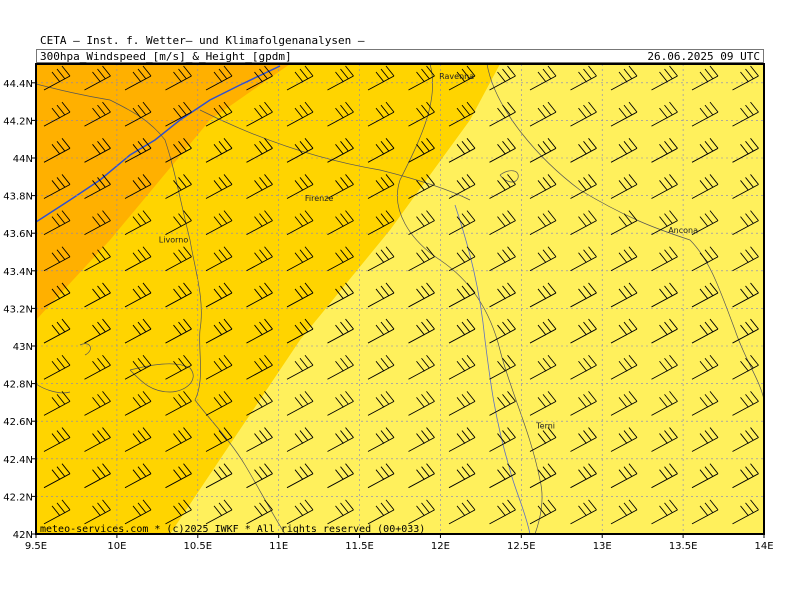  What do you see at coordinates (18, 460) in the screenshot?
I see `y-tick-label: 42.4N` at bounding box center [18, 460].